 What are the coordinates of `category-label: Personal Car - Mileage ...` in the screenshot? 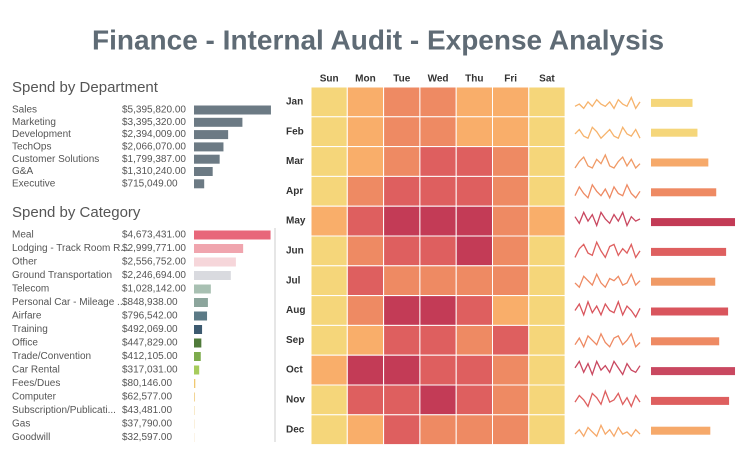 It's located at (68, 302).